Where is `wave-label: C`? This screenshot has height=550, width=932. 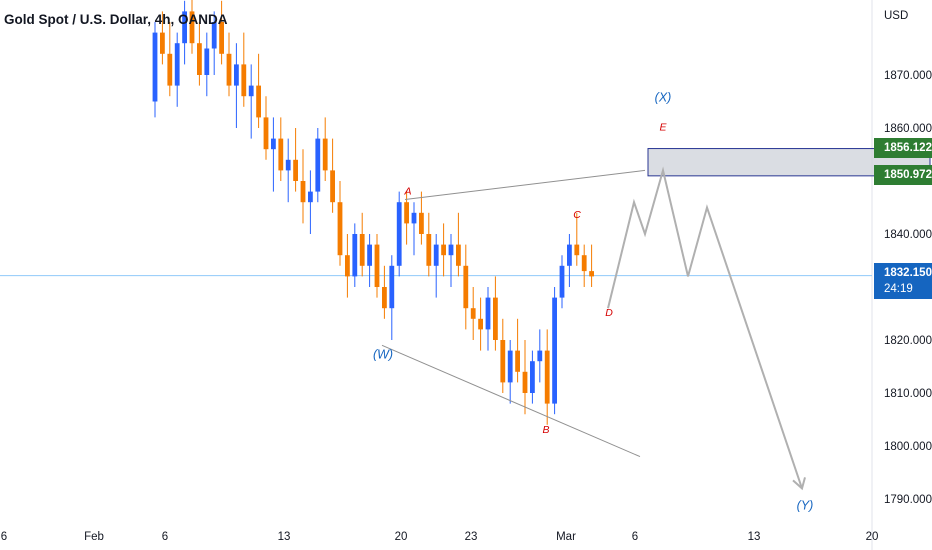 wave-label: C is located at coordinates (577, 215).